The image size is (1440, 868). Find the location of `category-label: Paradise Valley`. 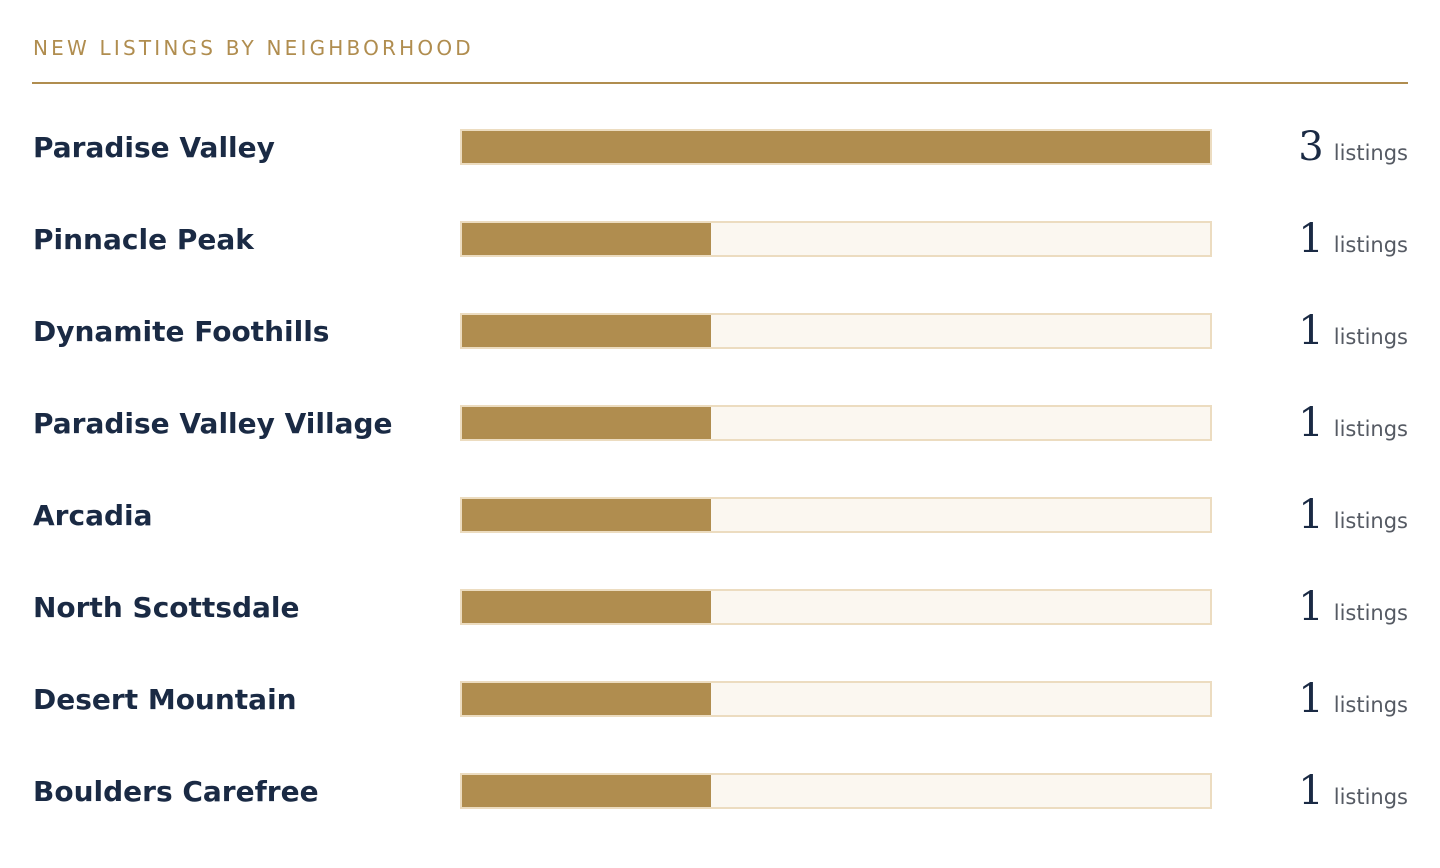

category-label: Paradise Valley is located at coordinates (154, 147).